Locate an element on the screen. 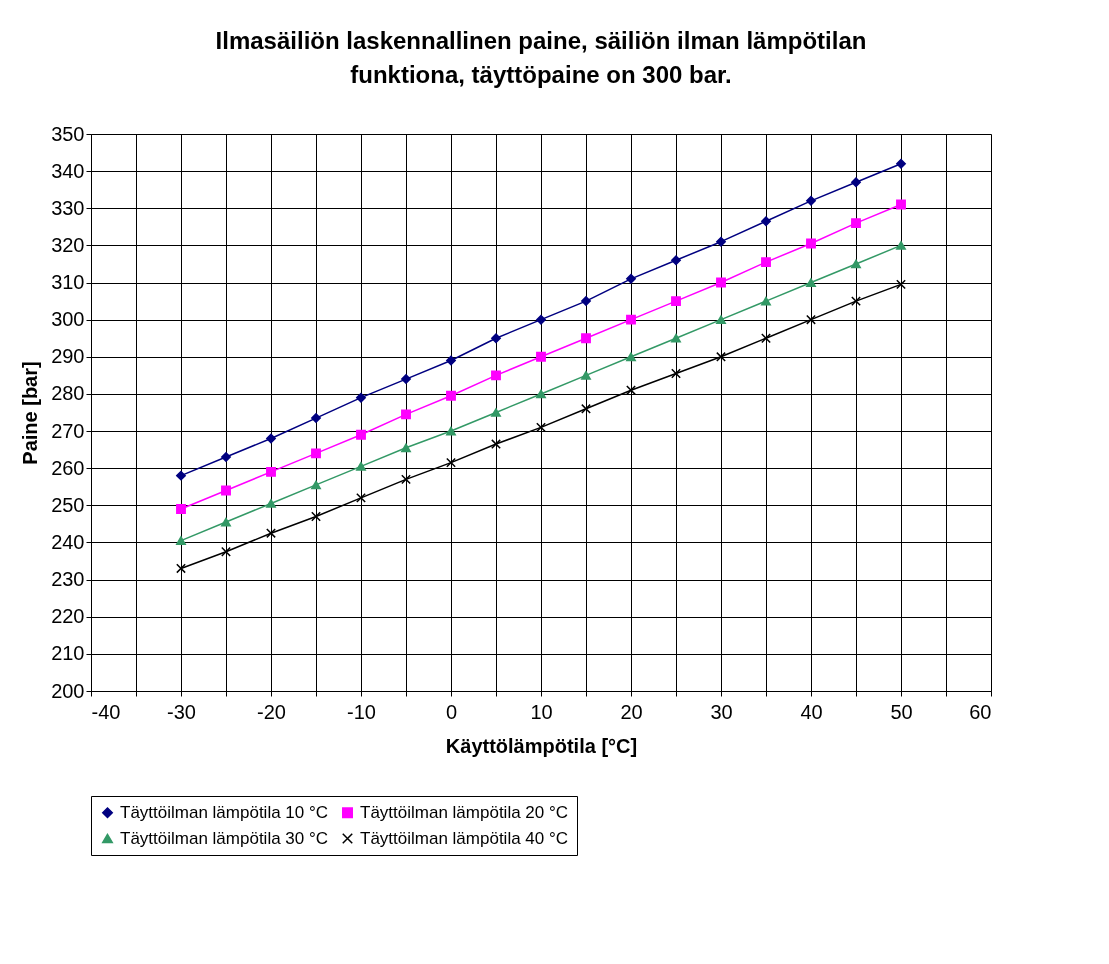 The height and width of the screenshot is (964, 1109). y-tick-label: 220 is located at coordinates (68, 616).